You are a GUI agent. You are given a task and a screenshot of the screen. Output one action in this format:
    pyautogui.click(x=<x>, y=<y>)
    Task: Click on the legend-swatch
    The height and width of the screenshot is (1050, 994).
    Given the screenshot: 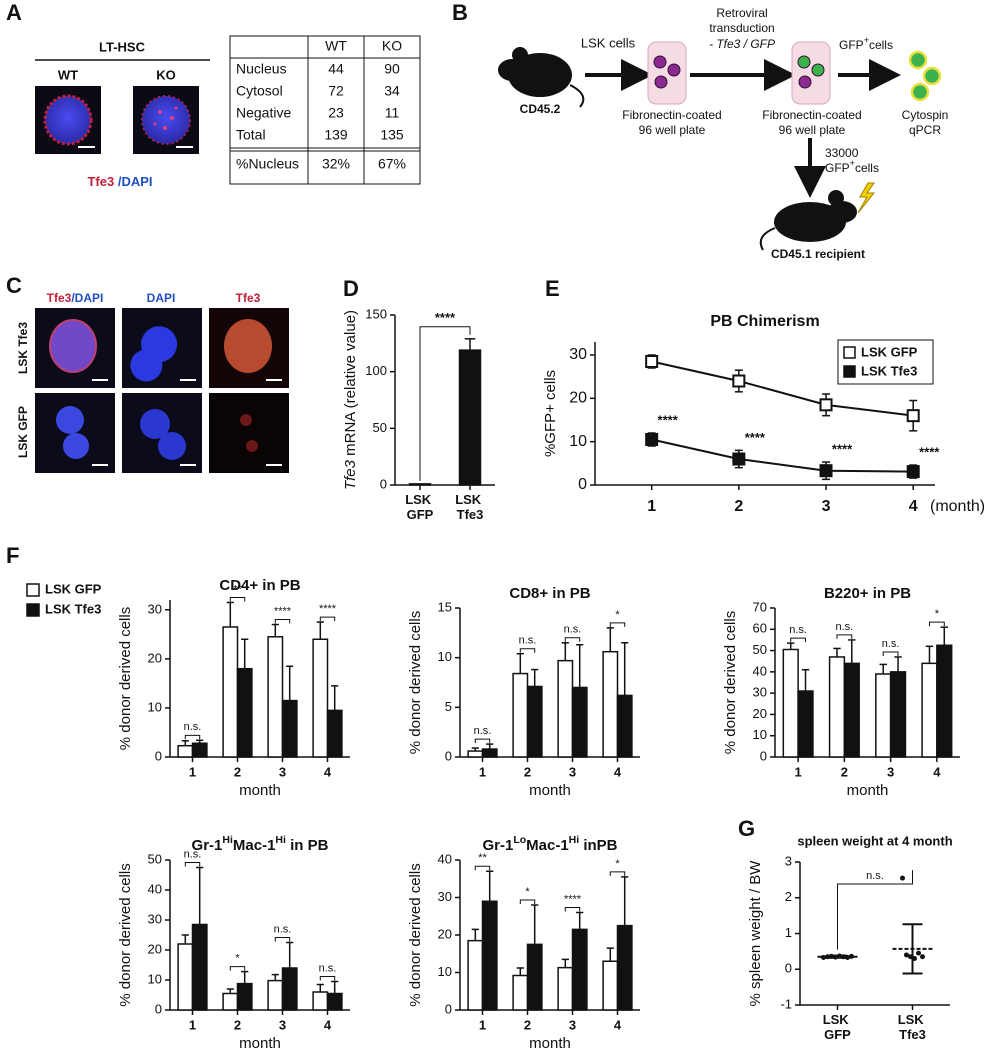 What is the action you would take?
    pyautogui.click(x=849, y=352)
    